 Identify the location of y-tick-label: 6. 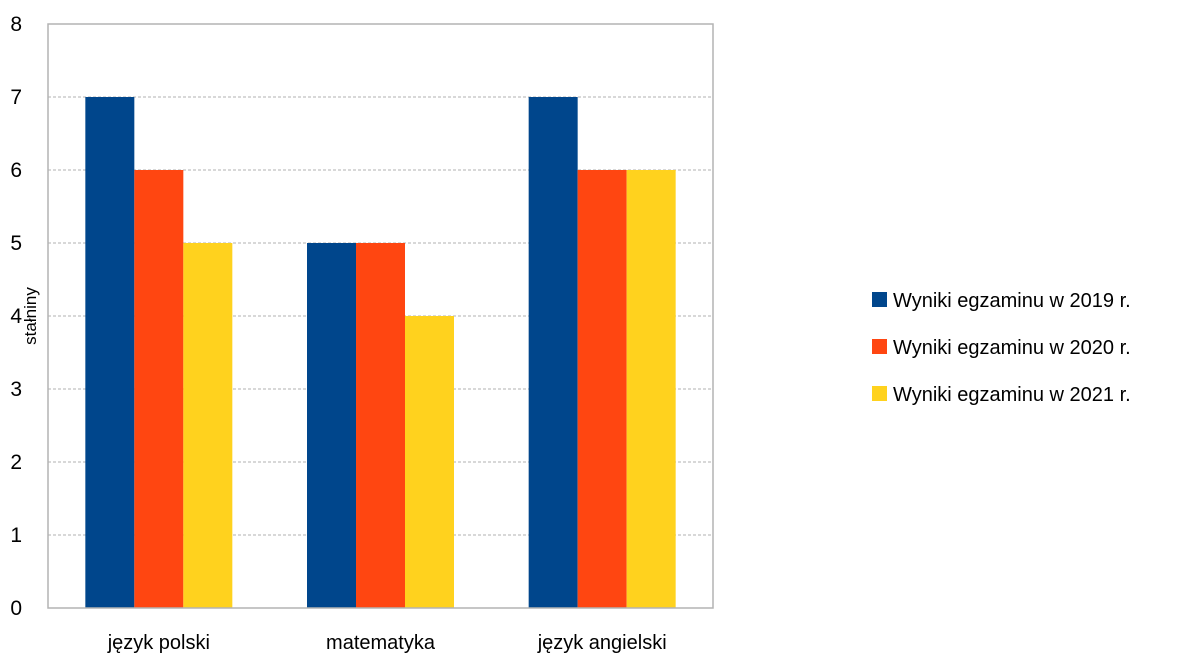
(16, 170).